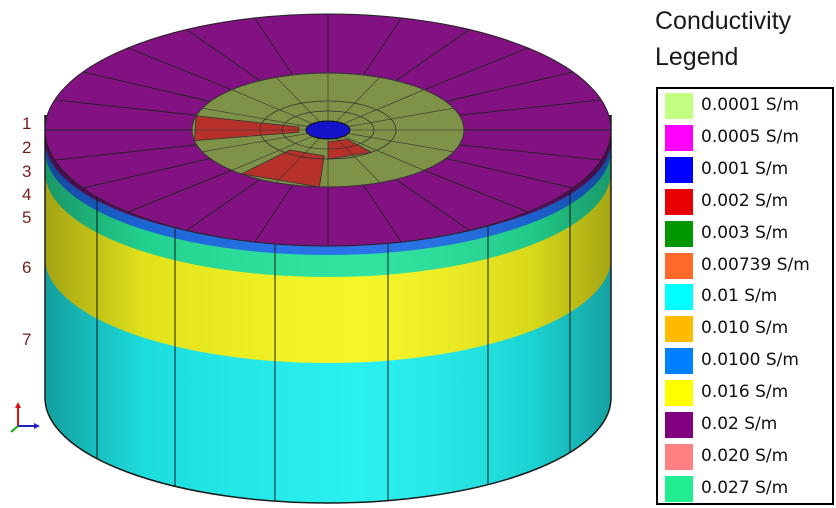 This screenshot has height=508, width=836. I want to click on layer-number-7: 7, so click(27, 339).